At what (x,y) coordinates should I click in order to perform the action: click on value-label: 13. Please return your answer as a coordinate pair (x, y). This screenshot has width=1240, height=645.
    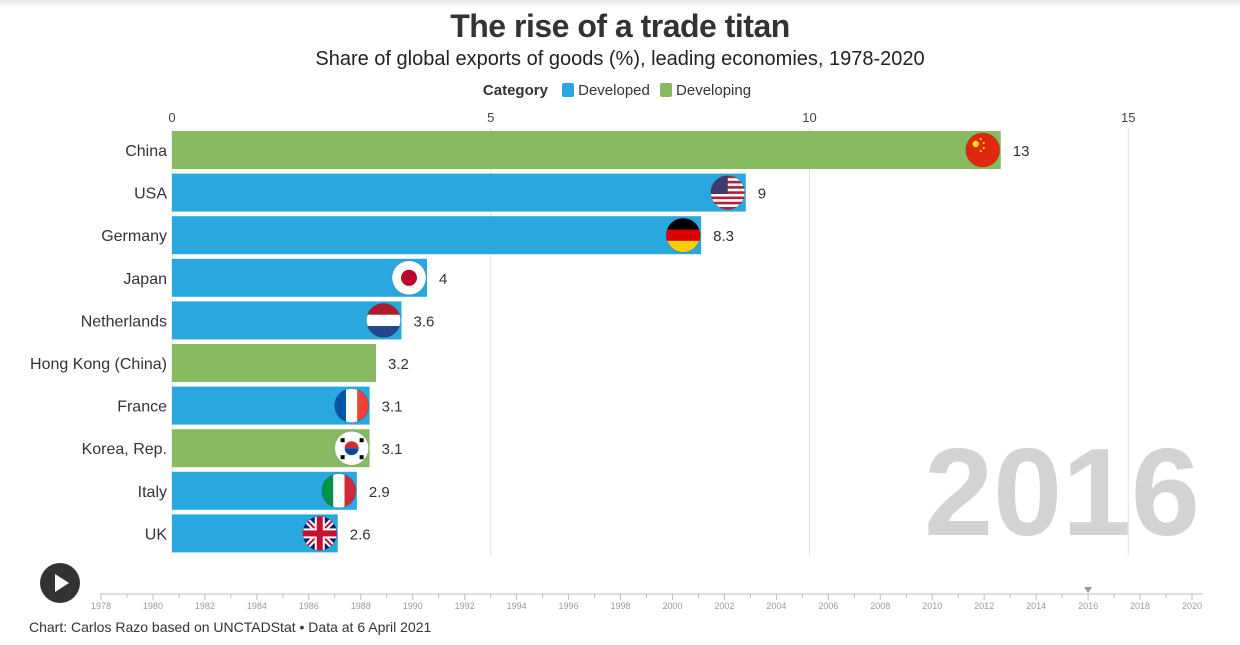
    Looking at the image, I should click on (1021, 151).